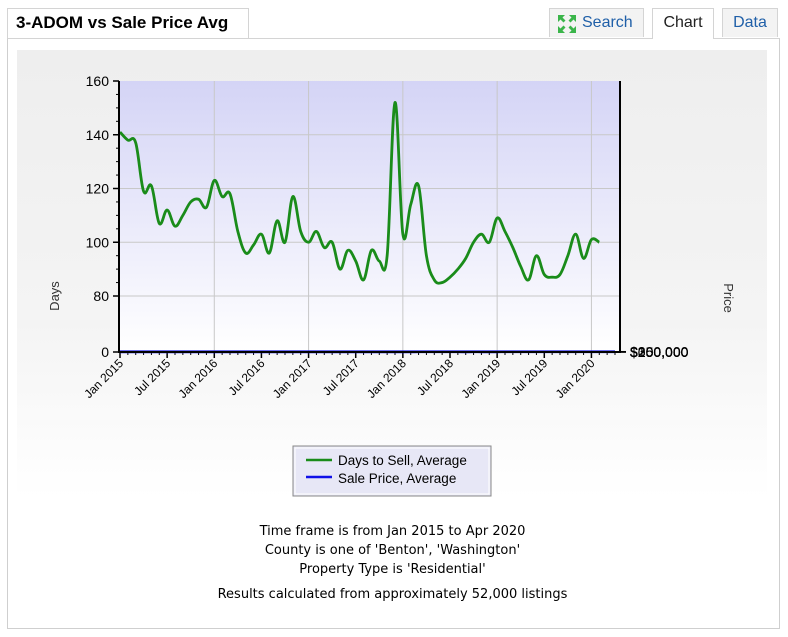 The image size is (788, 637). Describe the element at coordinates (98, 242) in the screenshot. I see `left-tick-label: 100` at that location.